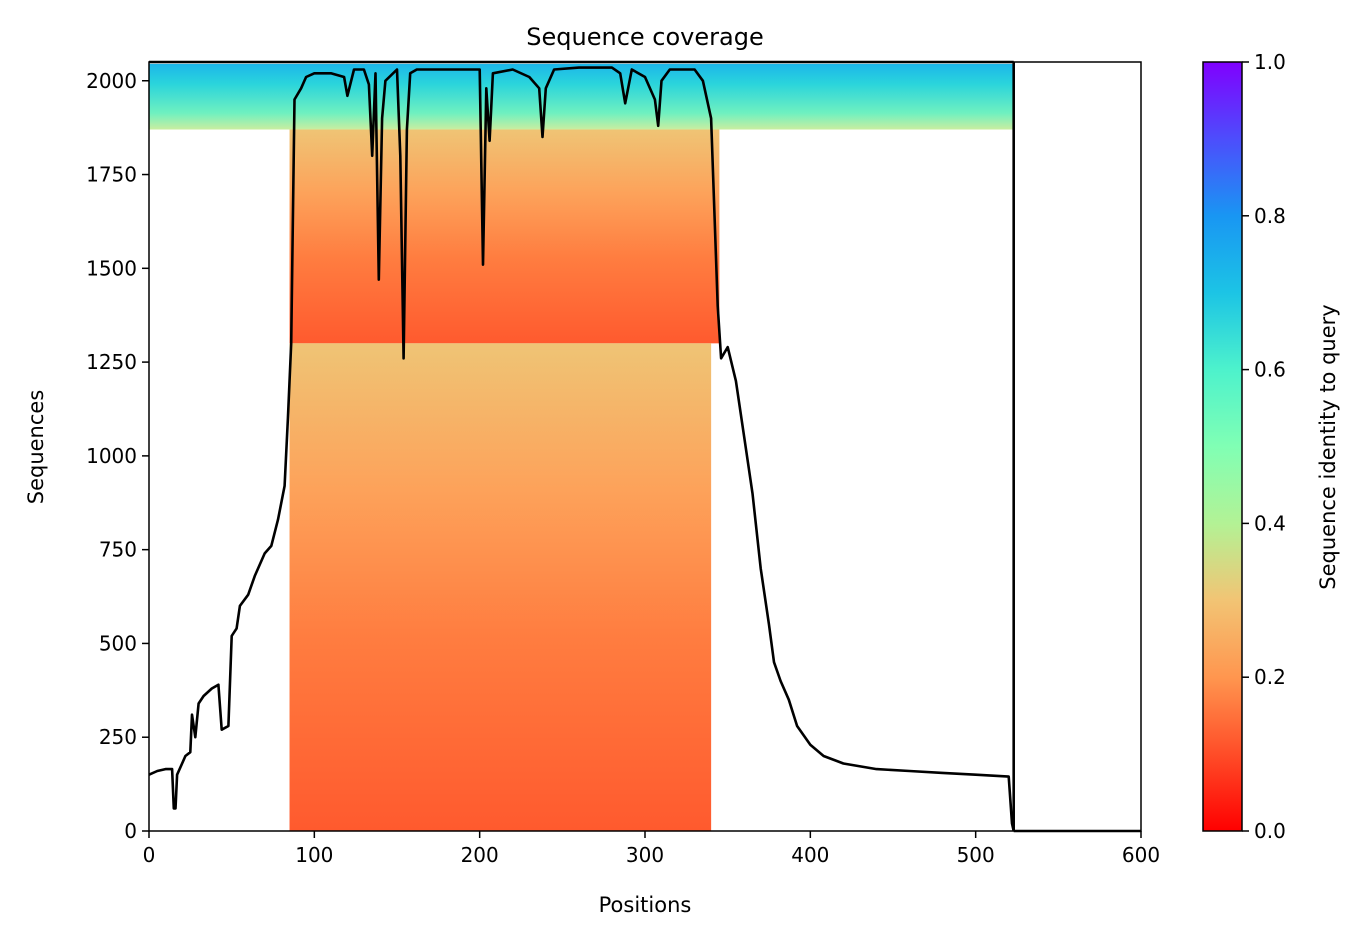 The image size is (1364, 939). I want to click on chart-title: Sequence coverage, so click(644, 37).